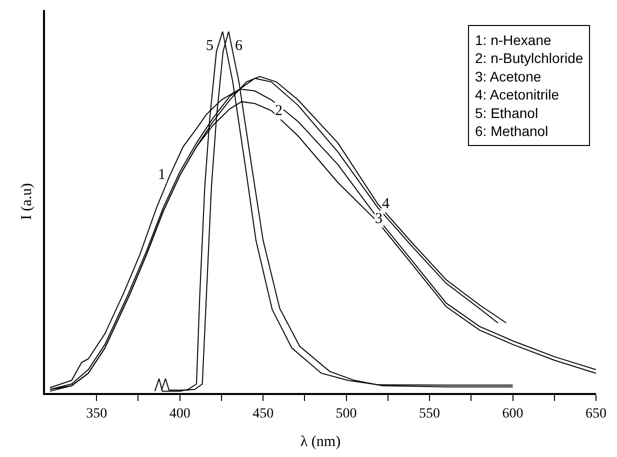 The width and height of the screenshot is (617, 457). Describe the element at coordinates (278, 111) in the screenshot. I see `annotation: 2` at that location.